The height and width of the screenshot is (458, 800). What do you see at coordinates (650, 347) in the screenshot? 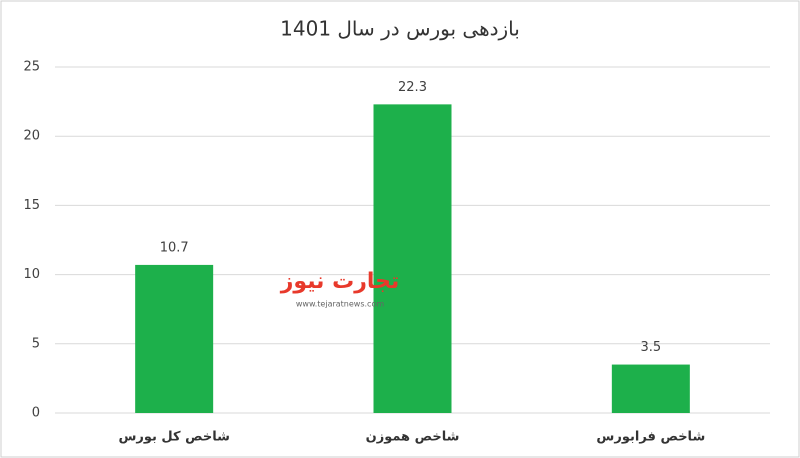
I see `value-label: 3.5` at bounding box center [650, 347].